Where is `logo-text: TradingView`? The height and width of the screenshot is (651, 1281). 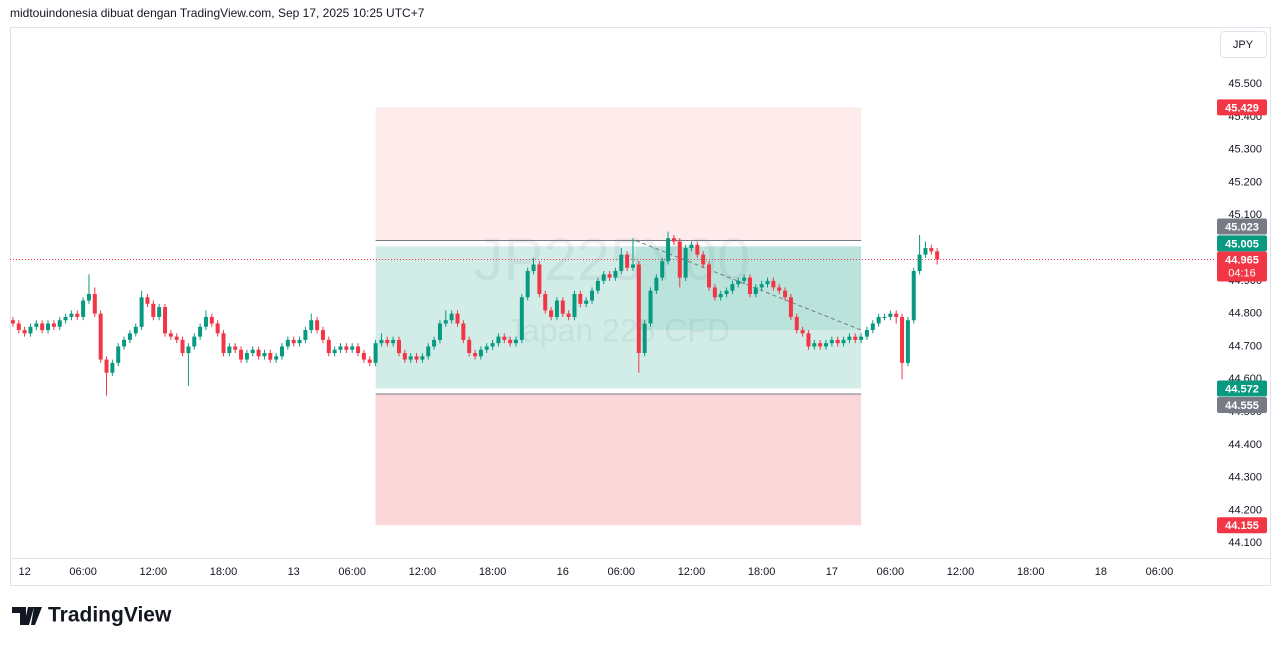
logo-text: TradingView is located at coordinates (110, 615).